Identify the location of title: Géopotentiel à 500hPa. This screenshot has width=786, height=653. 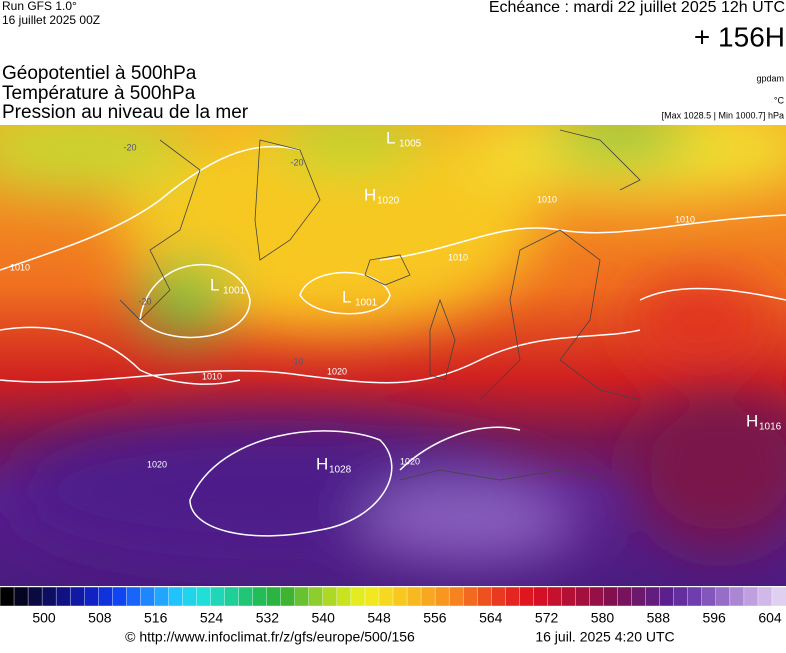
(99, 73).